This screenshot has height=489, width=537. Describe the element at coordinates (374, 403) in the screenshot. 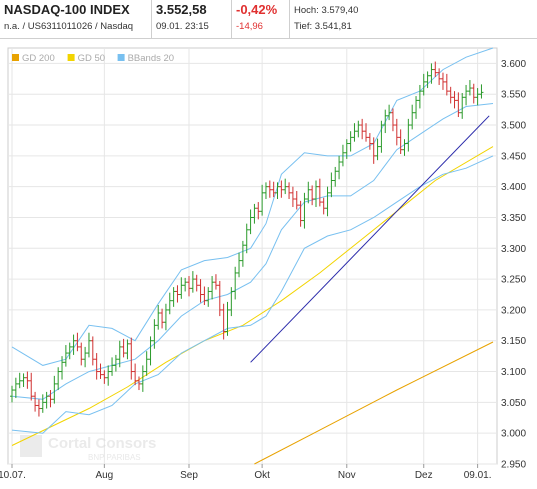

I see `series-line` at that location.